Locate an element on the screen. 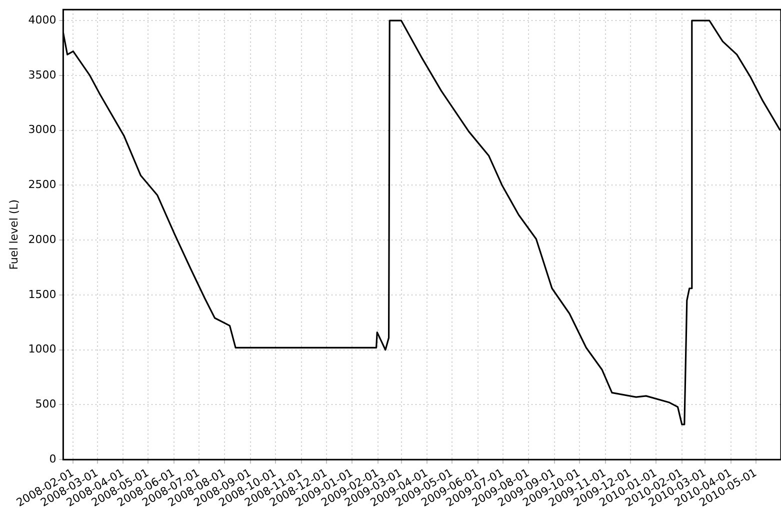 Image resolution: width=781 pixels, height=513 pixels. y-tick-label: 1000 is located at coordinates (42, 349).